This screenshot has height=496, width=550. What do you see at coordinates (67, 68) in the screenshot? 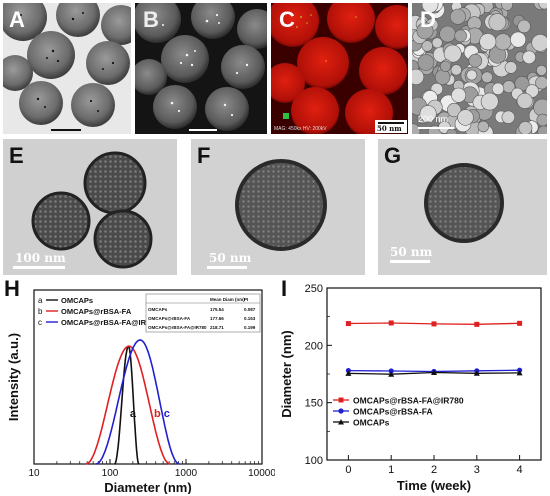
I see `panel-a-tem-image: A` at bounding box center [67, 68].